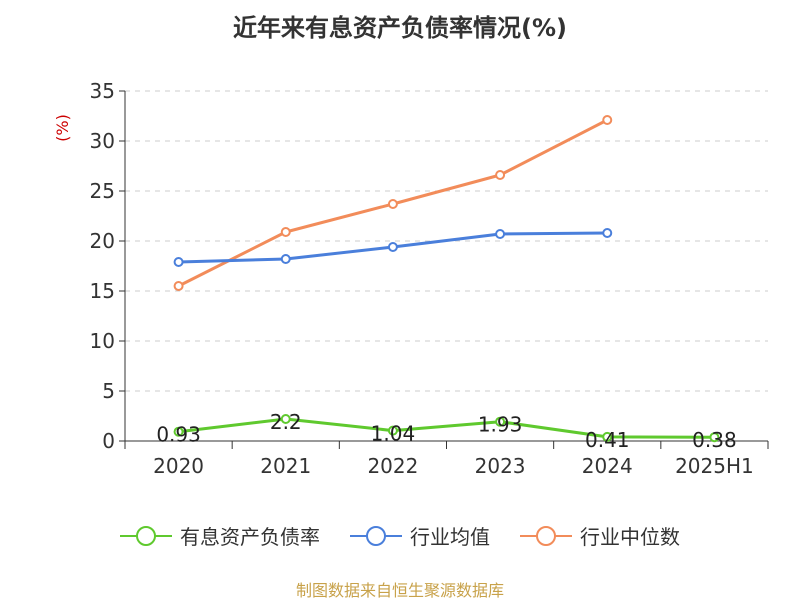  I want to click on x-tick-label: 2025H1, so click(714, 466).